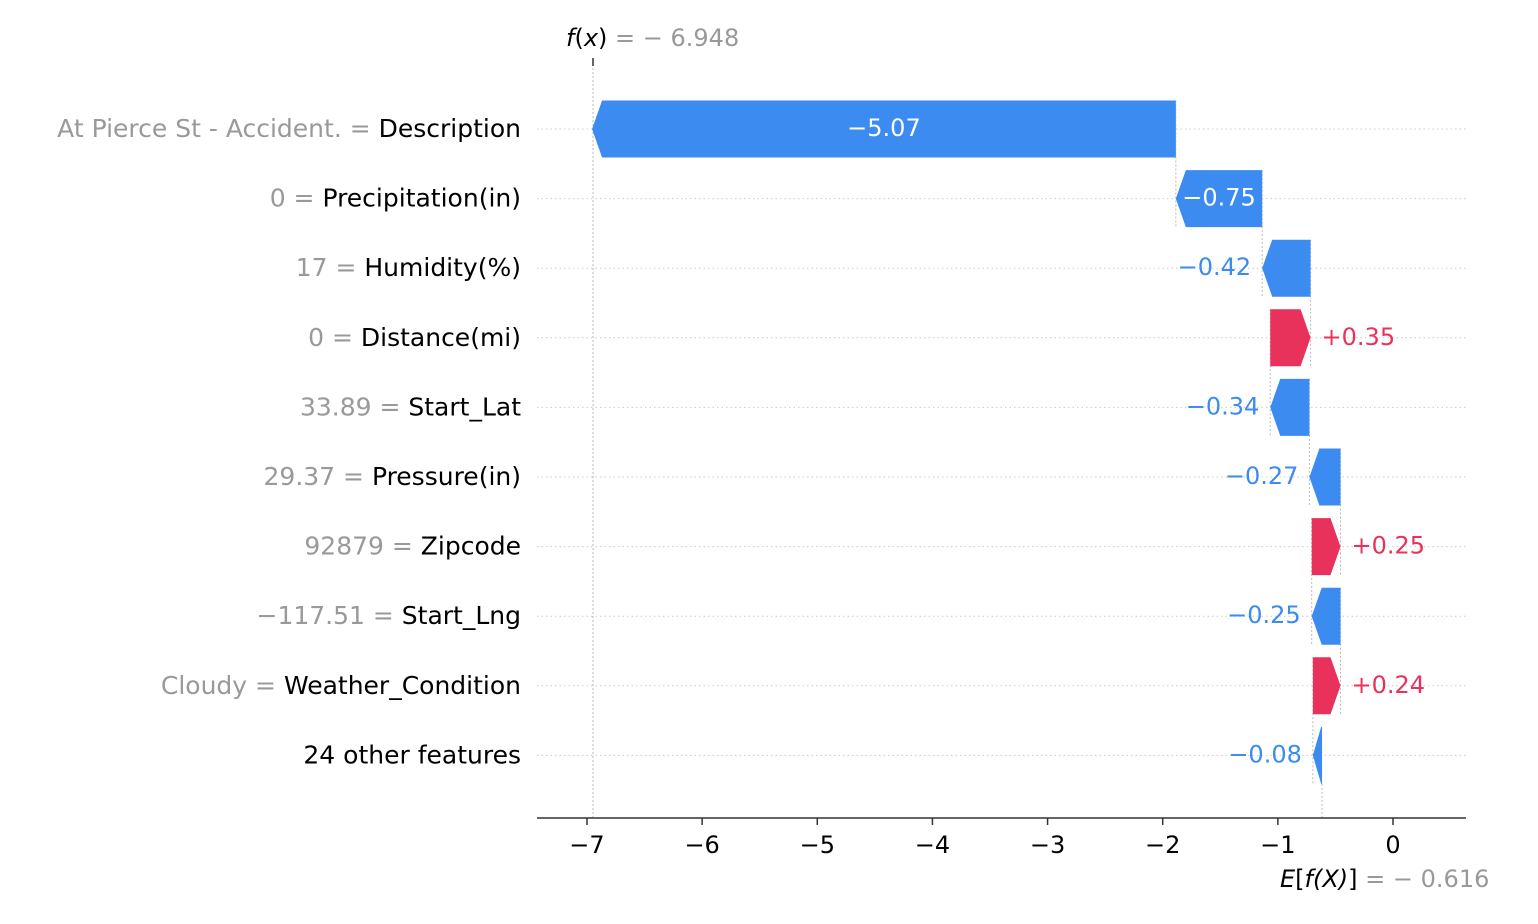 Image resolution: width=1538 pixels, height=924 pixels. What do you see at coordinates (1047, 845) in the screenshot?
I see `x-tick-label: −3` at bounding box center [1047, 845].